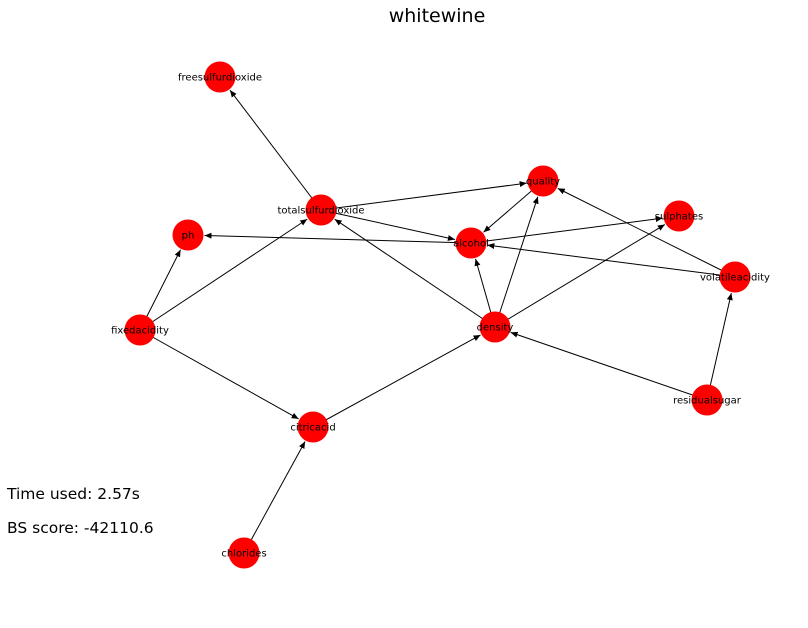 The height and width of the screenshot is (628, 808). I want to click on node-label-volatileacidity: volatileacidity, so click(735, 278).